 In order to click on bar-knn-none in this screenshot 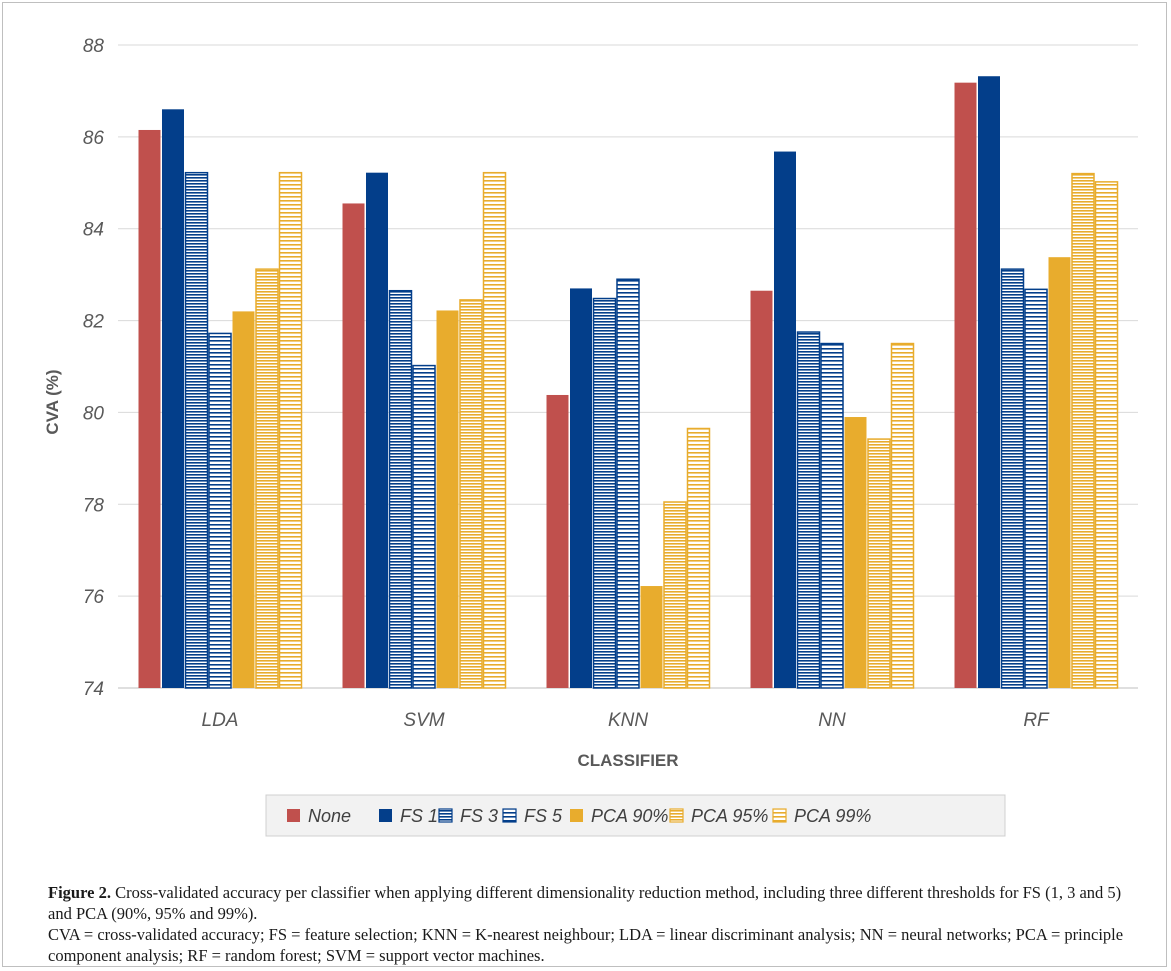, I will do `click(557, 541)`.